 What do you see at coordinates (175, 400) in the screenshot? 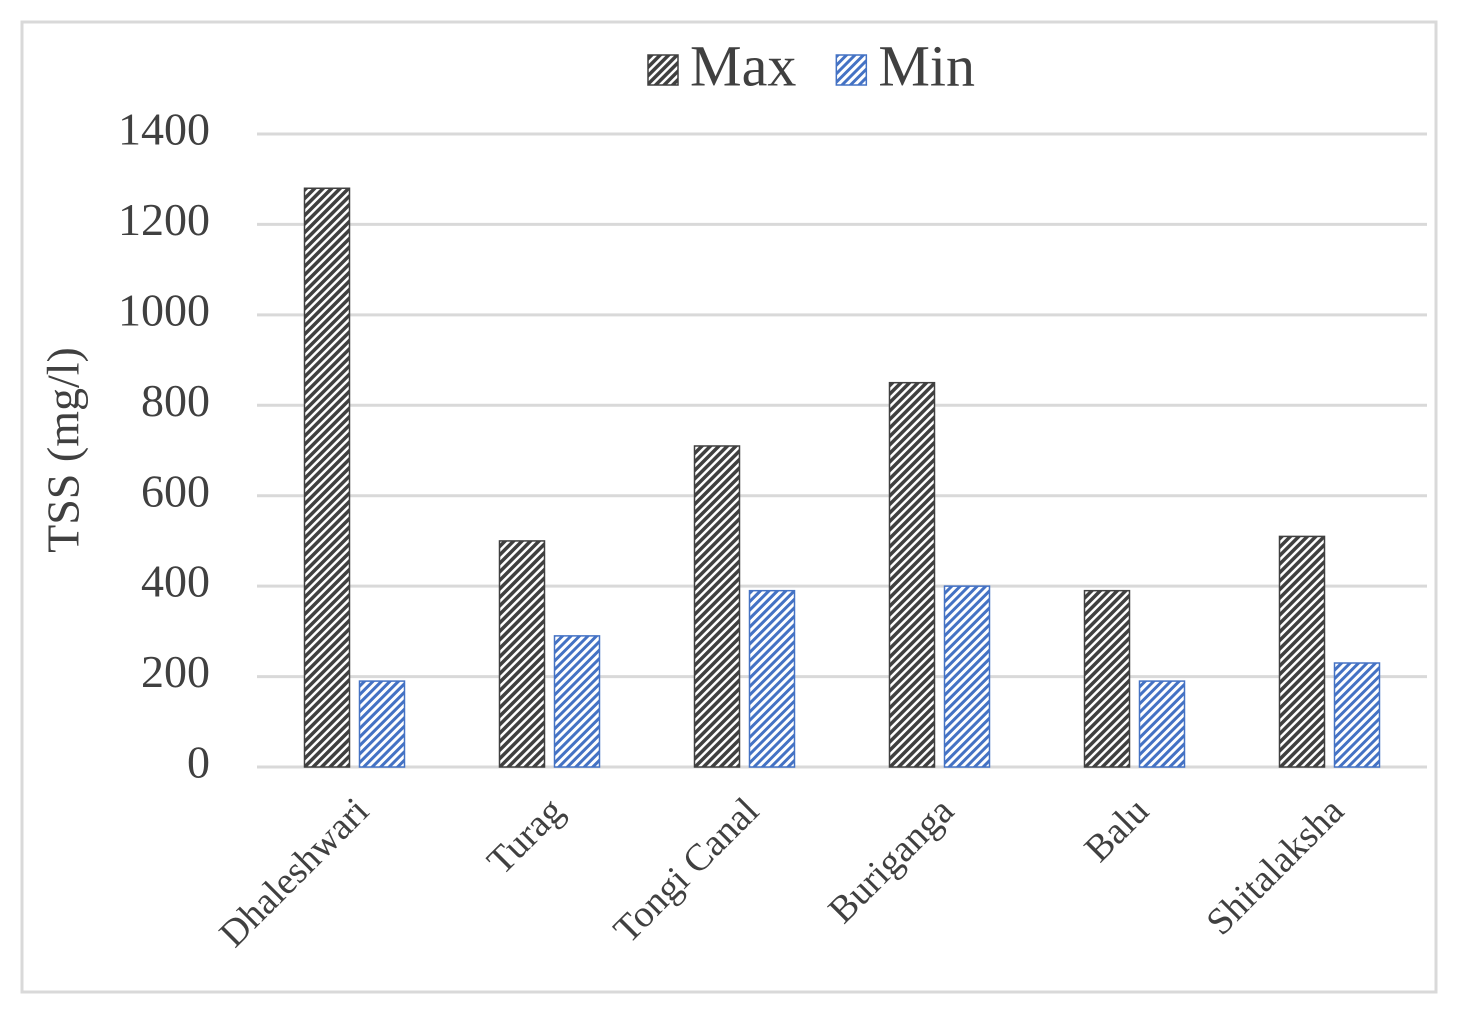
I see `y-tick-label: 800` at bounding box center [175, 400].